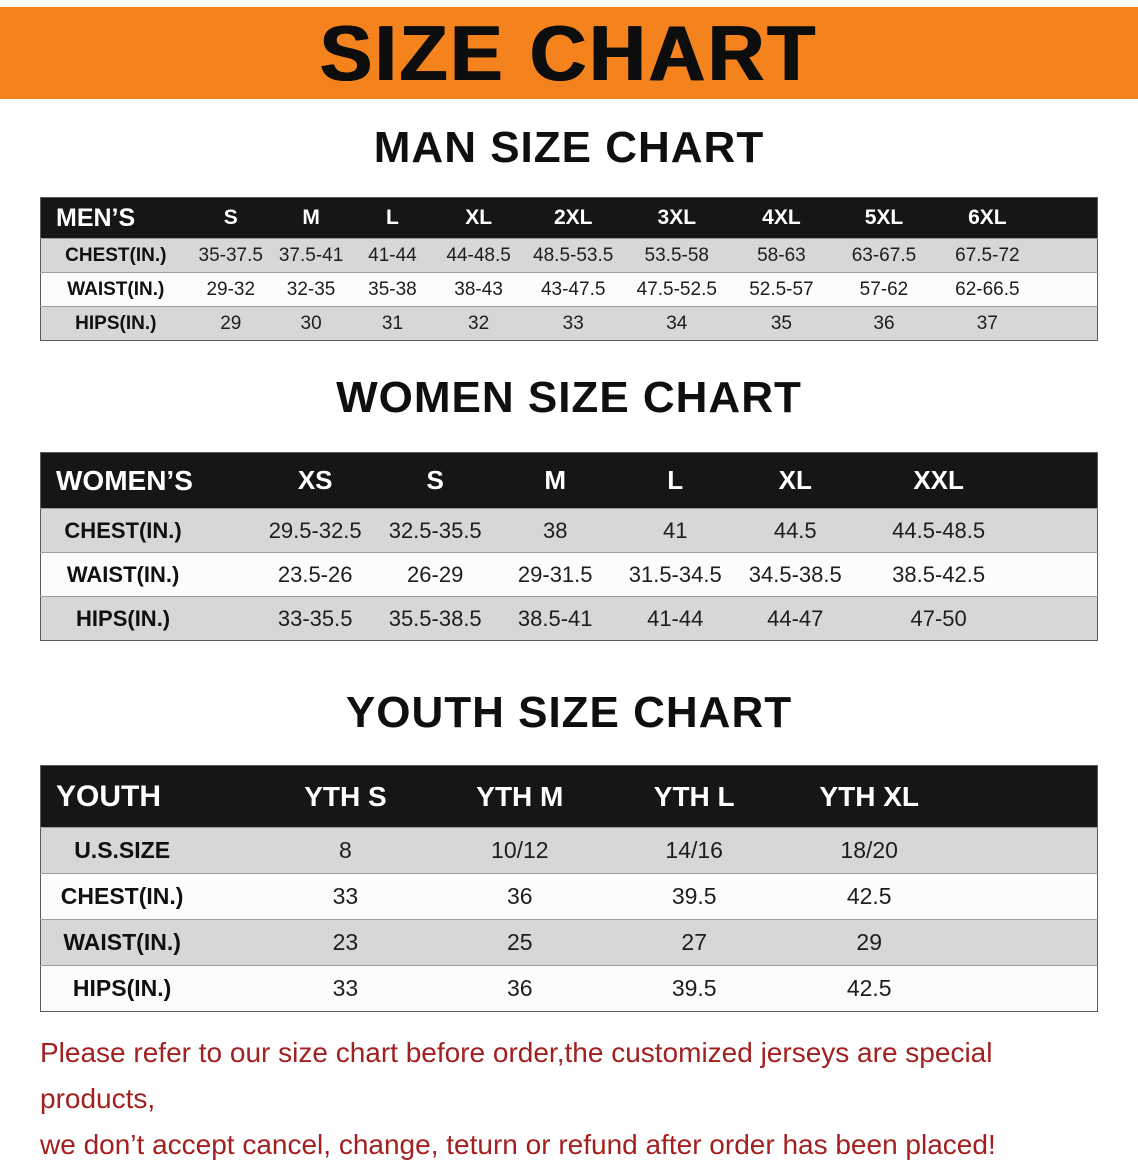  Describe the element at coordinates (884, 255) in the screenshot. I see `size-value-cell: 63-67.5` at that location.